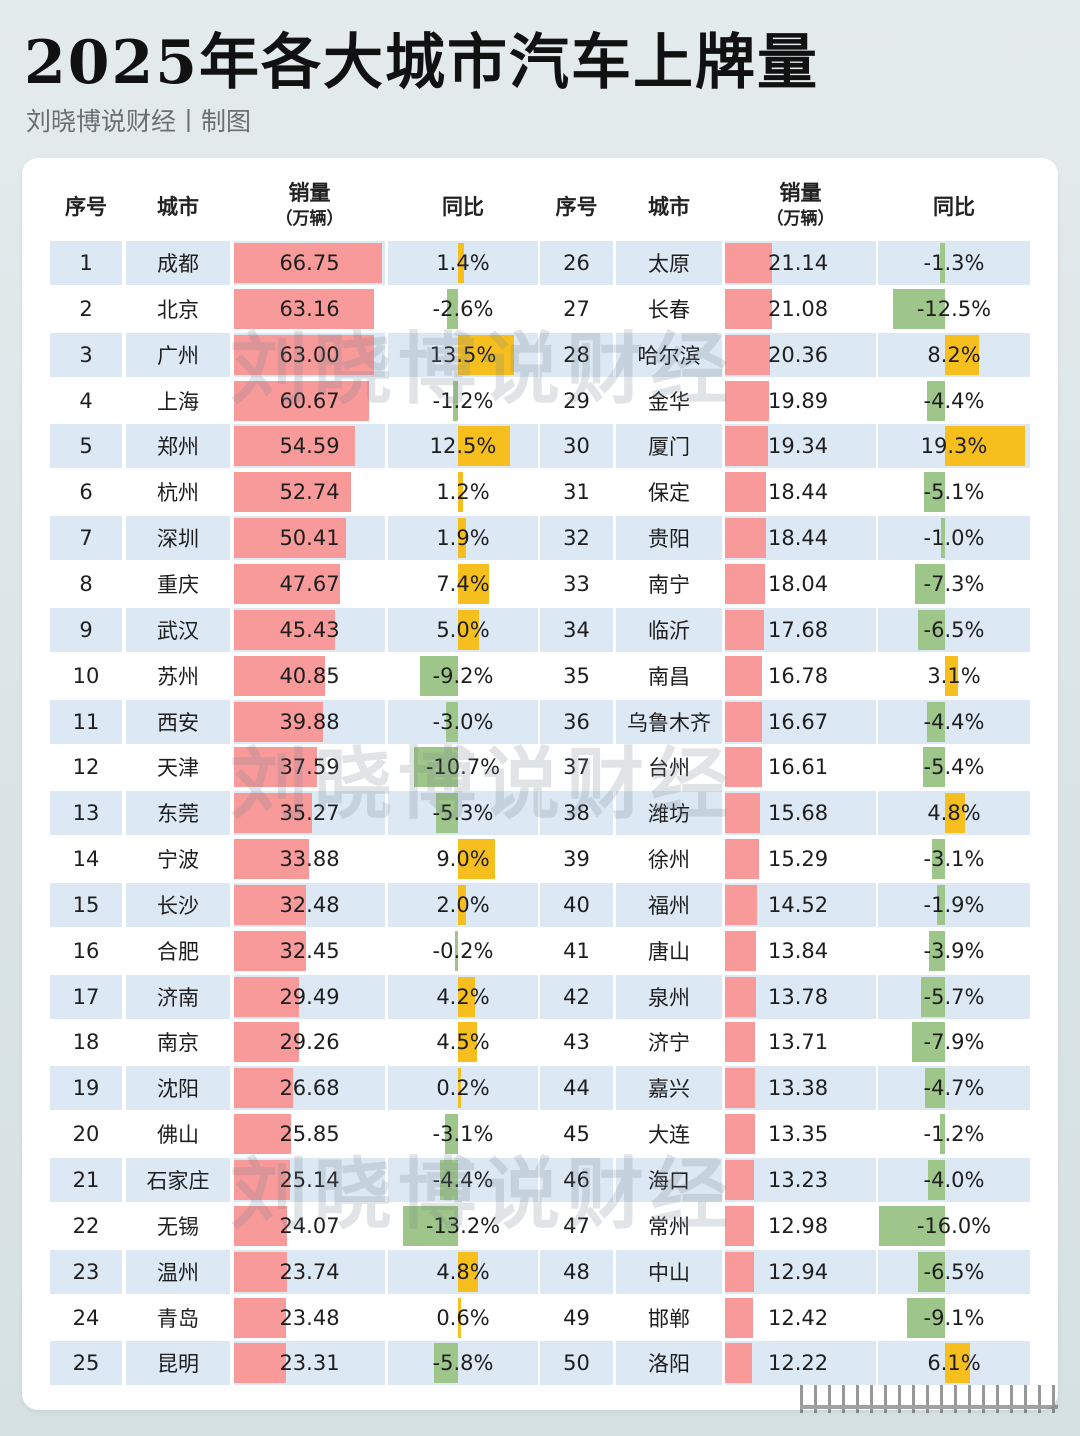  What do you see at coordinates (86, 584) in the screenshot?
I see `rank-cell: 8` at bounding box center [86, 584].